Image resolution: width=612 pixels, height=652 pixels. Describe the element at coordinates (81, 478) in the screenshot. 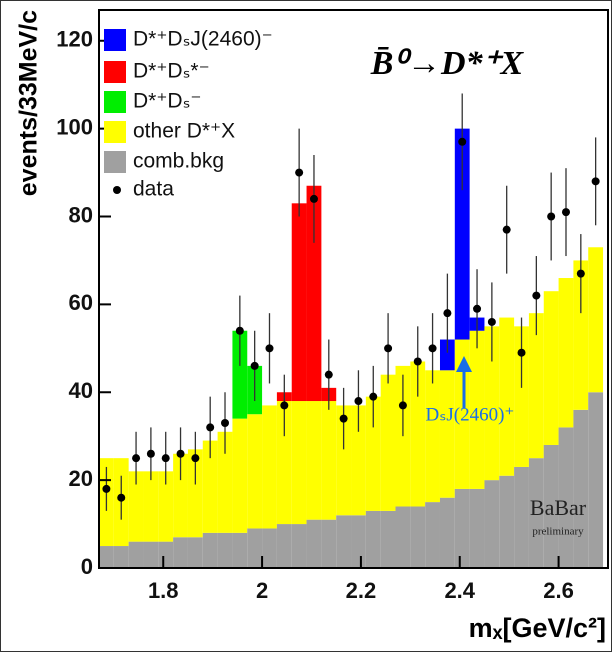

I see `y-tick-label: 20` at that location.